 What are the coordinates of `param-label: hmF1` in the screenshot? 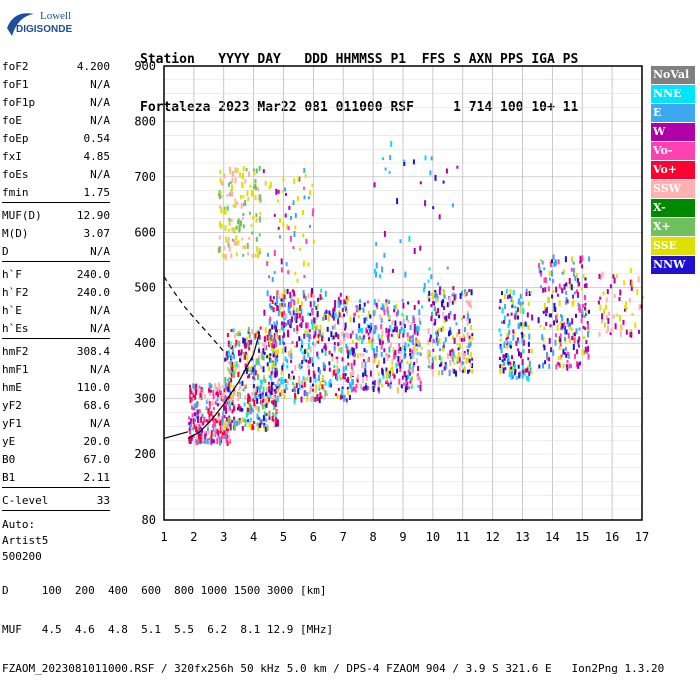 It's located at (15, 369).